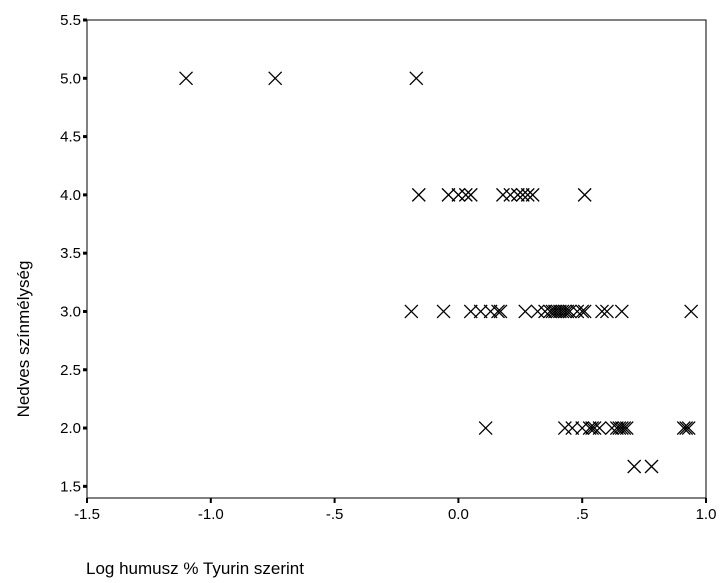 This screenshot has height=583, width=720. I want to click on y-tick-label: 5.0, so click(70, 78).